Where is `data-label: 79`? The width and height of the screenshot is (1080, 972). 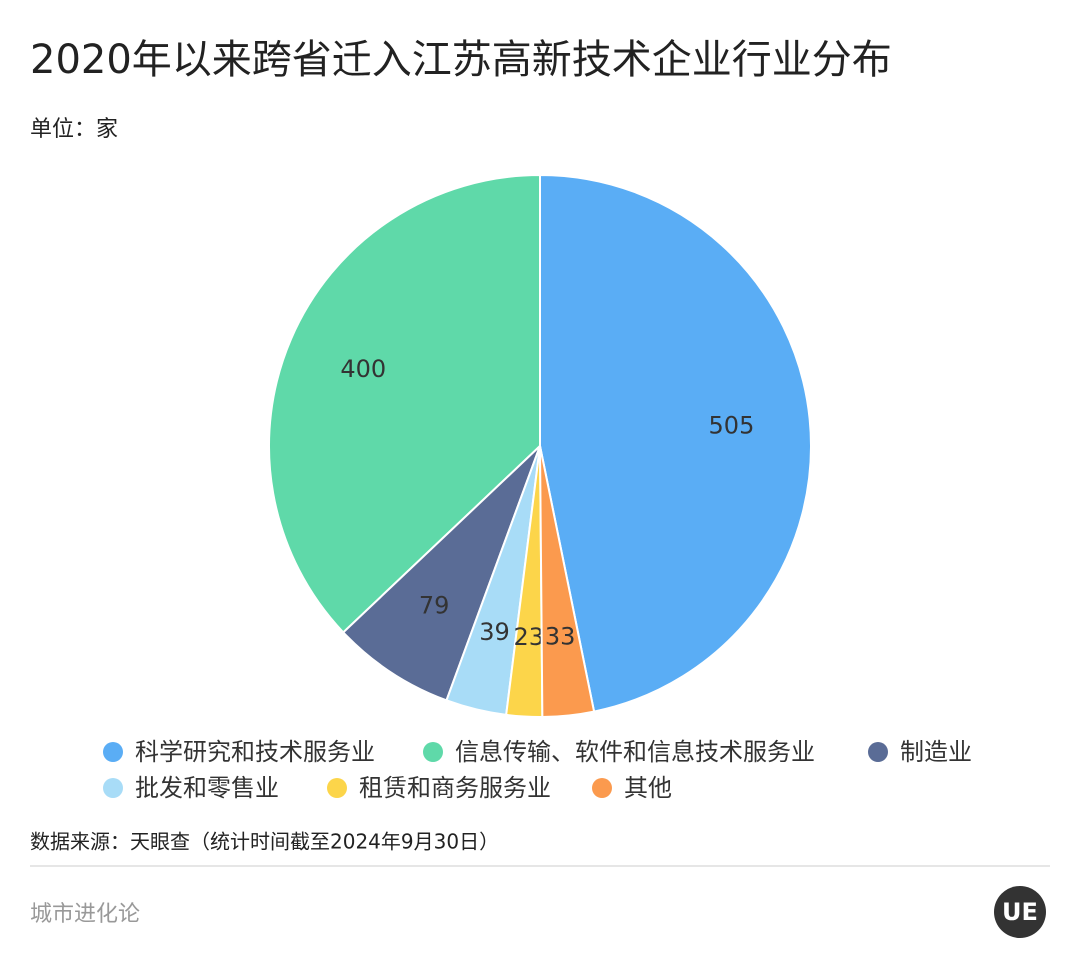 data-label: 79 is located at coordinates (434, 606).